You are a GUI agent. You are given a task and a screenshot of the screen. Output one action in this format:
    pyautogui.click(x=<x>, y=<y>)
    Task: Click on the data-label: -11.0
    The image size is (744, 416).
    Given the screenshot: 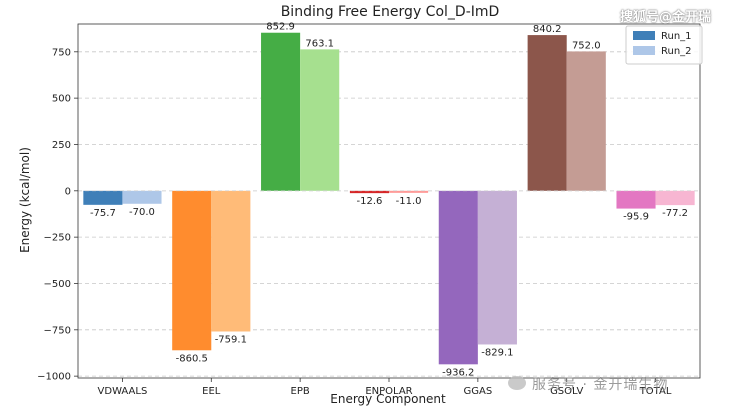 What is the action you would take?
    pyautogui.click(x=409, y=201)
    